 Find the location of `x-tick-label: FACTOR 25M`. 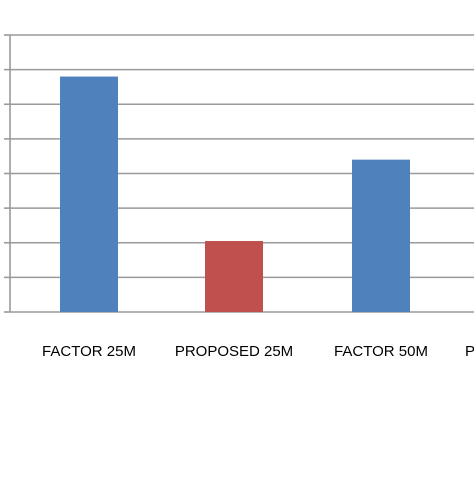

x-tick-label: FACTOR 25M is located at coordinates (89, 351).